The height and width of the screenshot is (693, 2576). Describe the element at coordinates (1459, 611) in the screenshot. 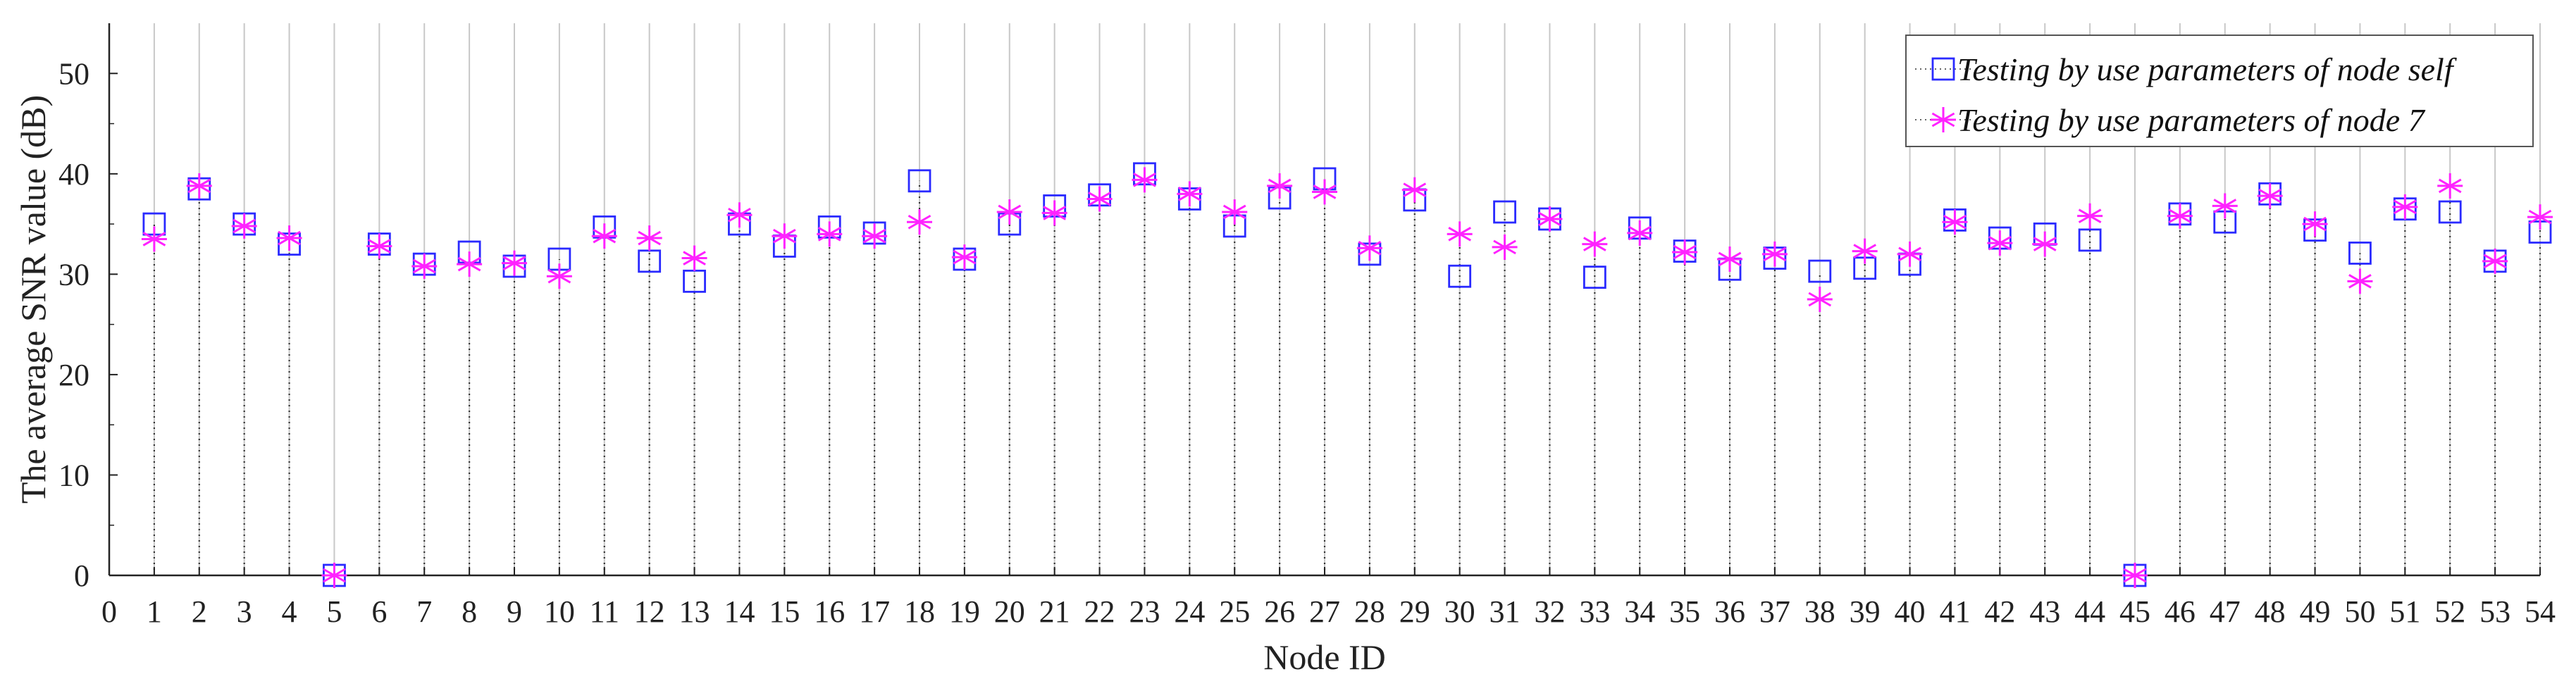

I see `x-tick-label-30: 30` at that location.